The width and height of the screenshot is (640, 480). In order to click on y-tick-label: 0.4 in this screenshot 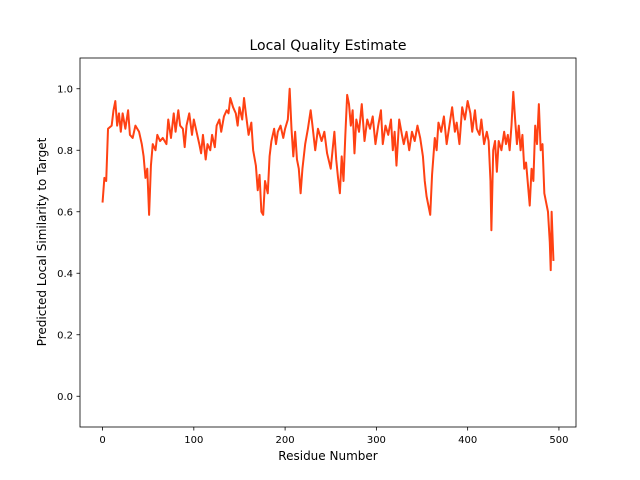, I will do `click(65, 274)`.